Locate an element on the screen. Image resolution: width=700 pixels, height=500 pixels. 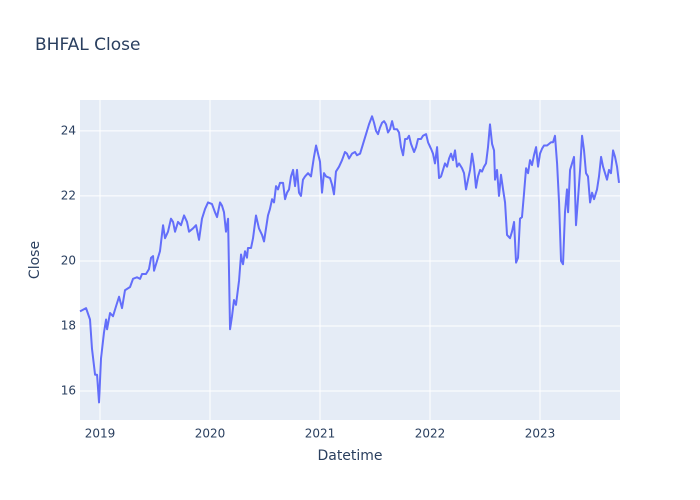
y-tick-label: 20 is located at coordinates (68, 260).